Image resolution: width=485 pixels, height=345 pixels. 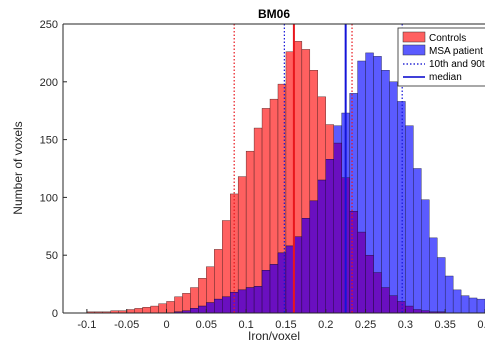 I want to click on legend-swatch-controls, so click(x=414, y=37).